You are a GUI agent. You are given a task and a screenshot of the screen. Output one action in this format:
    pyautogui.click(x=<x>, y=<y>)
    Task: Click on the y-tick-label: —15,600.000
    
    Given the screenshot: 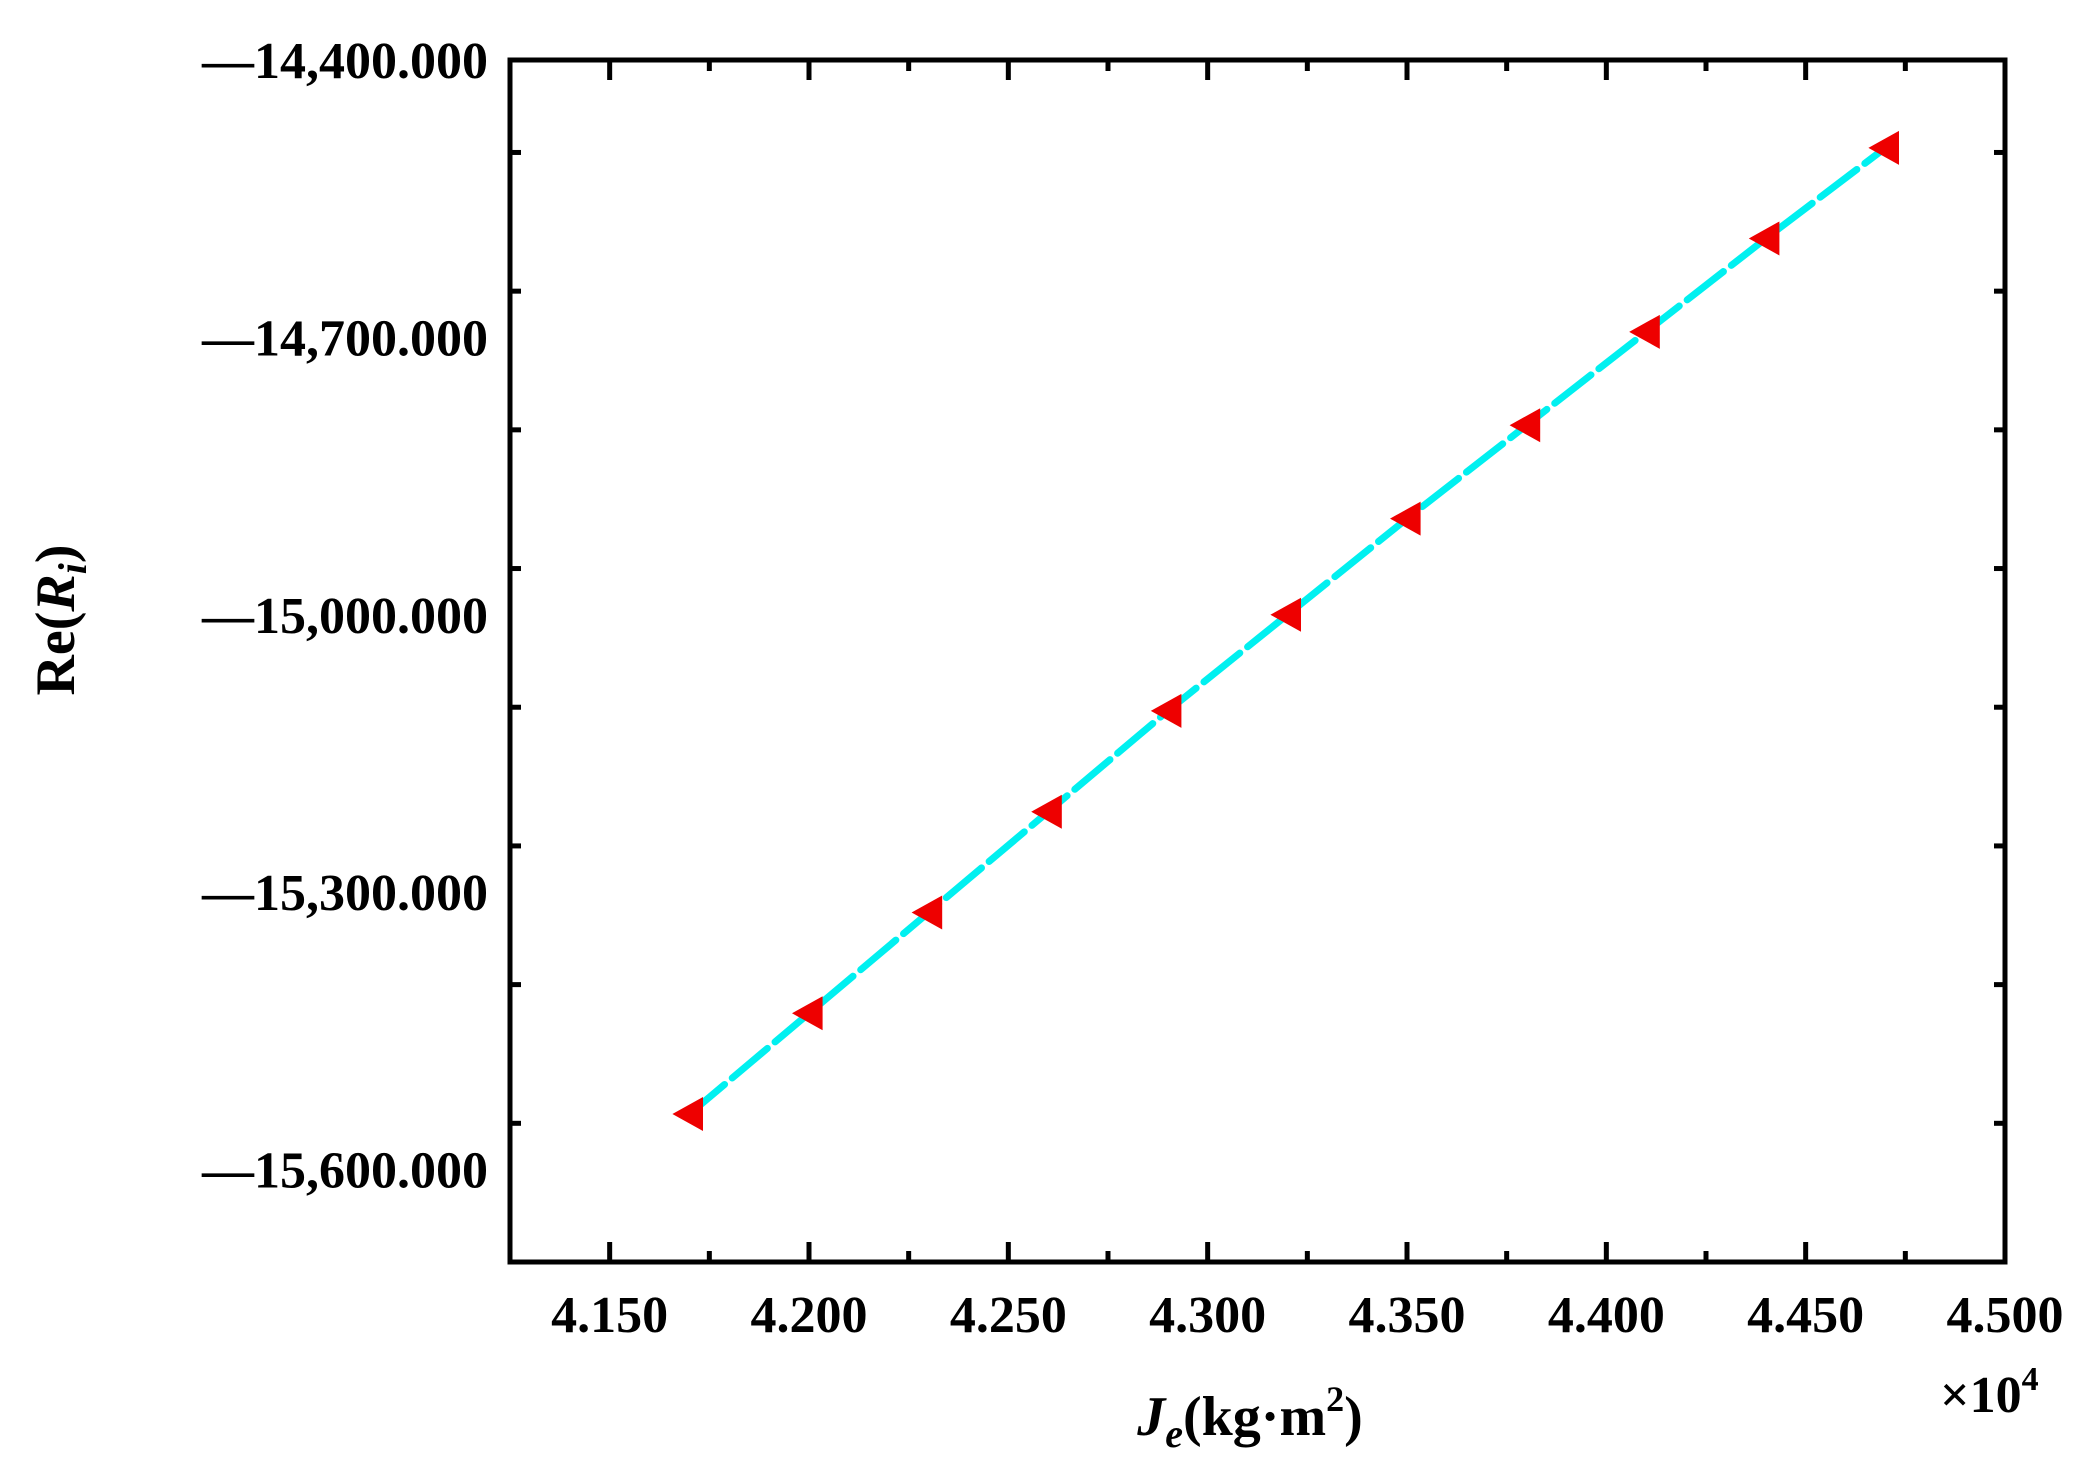 What is the action you would take?
    pyautogui.click(x=344, y=1171)
    